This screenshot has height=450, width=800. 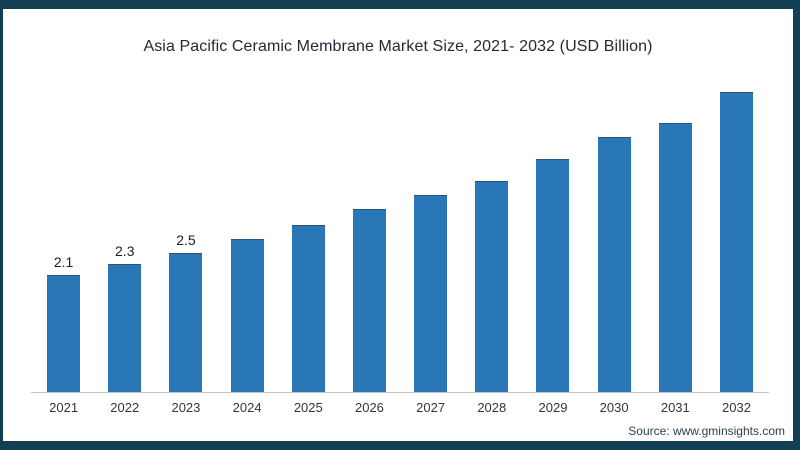 I want to click on x-tick-label-2032: 2032, so click(x=736, y=407).